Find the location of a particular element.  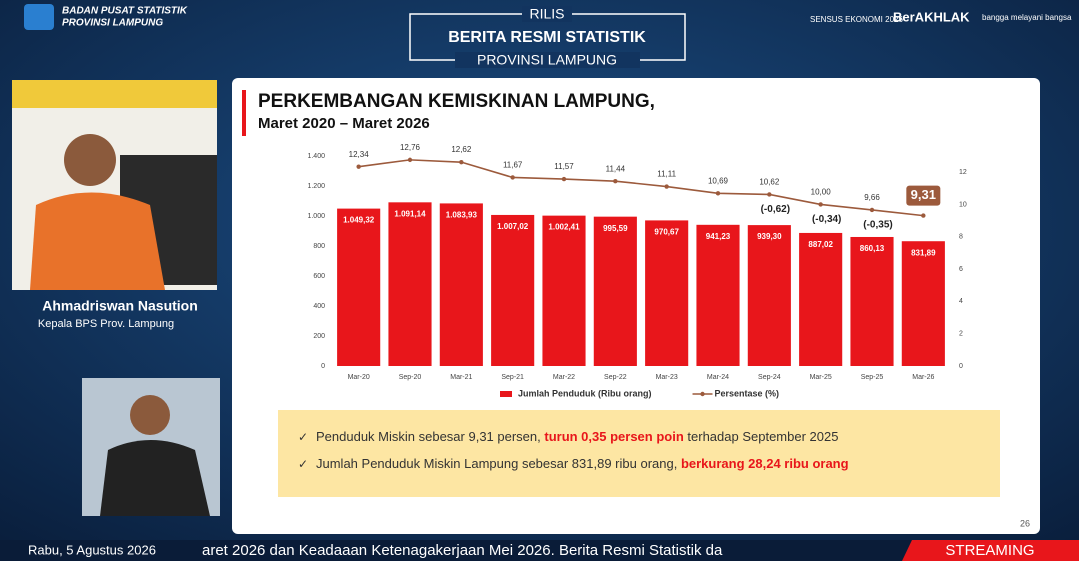

y2-tick-label: 6 is located at coordinates (961, 269).